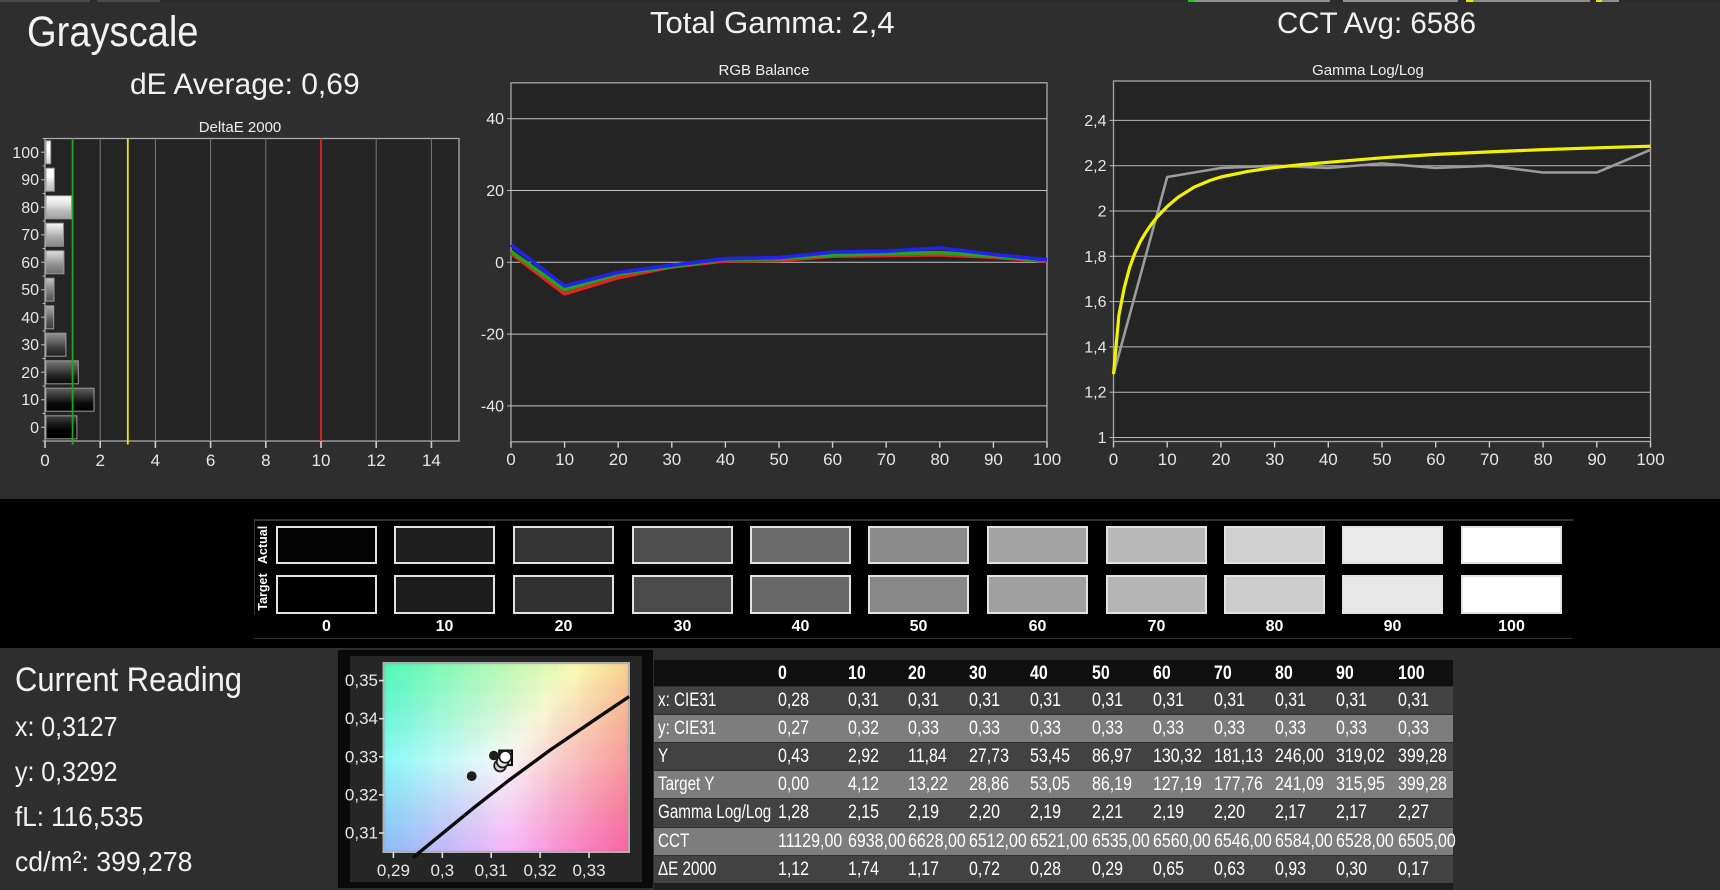 This screenshot has width=1720, height=890. What do you see at coordinates (431, 460) in the screenshot?
I see `svg-text: 14` at bounding box center [431, 460].